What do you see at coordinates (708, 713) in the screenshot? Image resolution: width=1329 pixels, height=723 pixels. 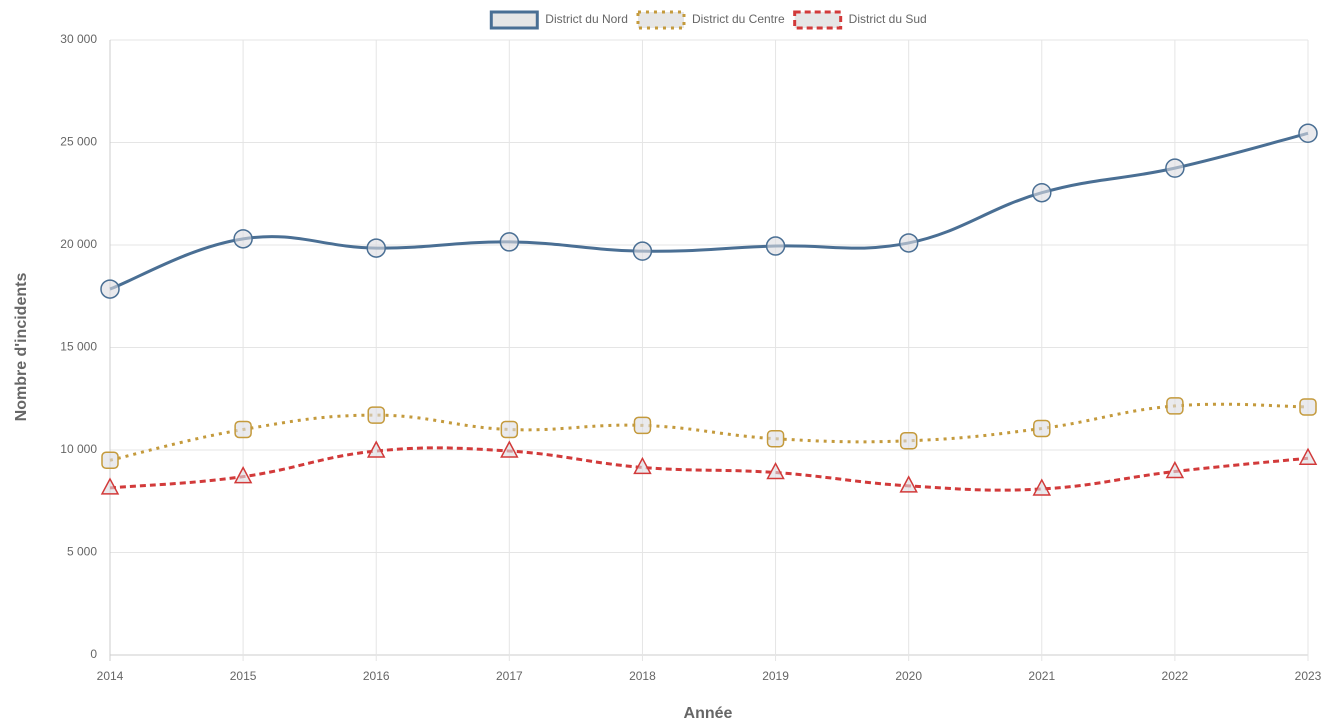 I see `x-axis-label: Année` at bounding box center [708, 713].